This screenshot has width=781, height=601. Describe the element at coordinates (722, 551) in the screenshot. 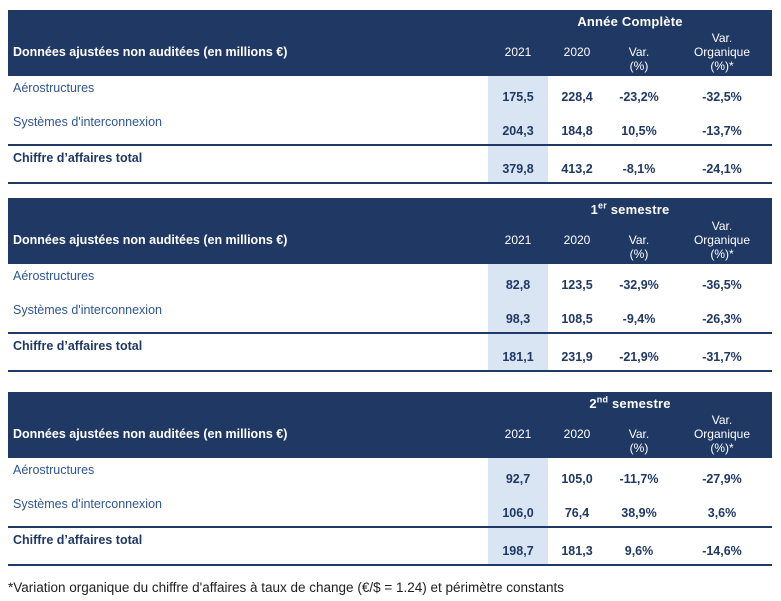

I see `value-var-org-pct: -14,6%` at that location.